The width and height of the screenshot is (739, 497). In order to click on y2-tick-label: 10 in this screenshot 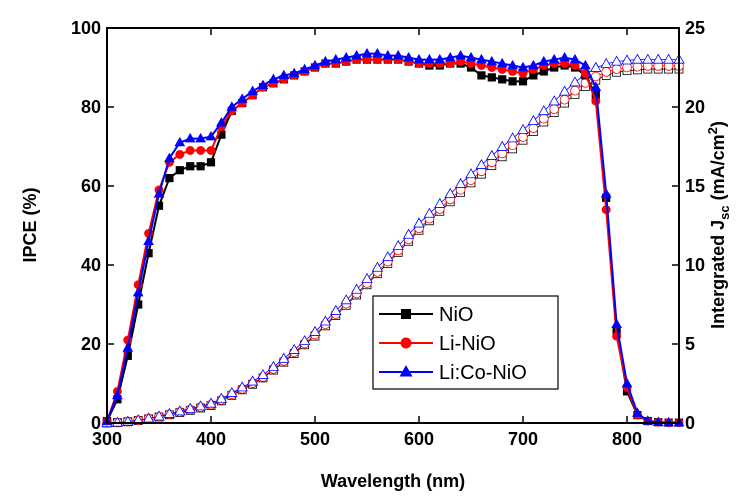, I will do `click(695, 265)`.